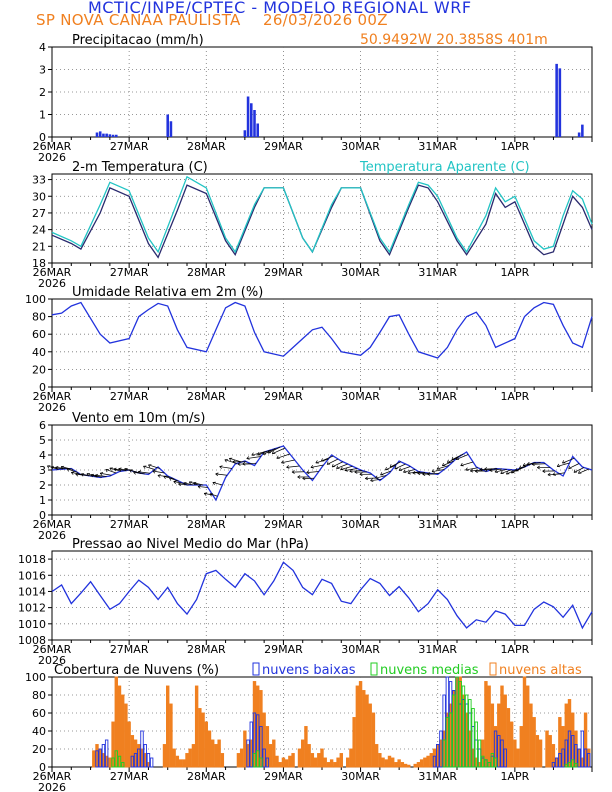  Describe the element at coordinates (39, 230) in the screenshot. I see `y-tick-label: 24` at that location.